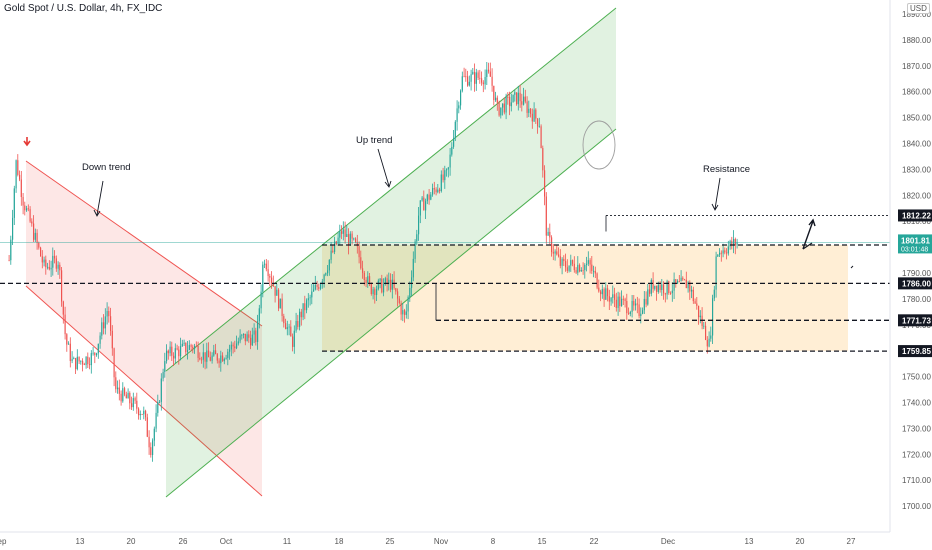  I want to click on price-tick-label: 1870.00, so click(916, 66).